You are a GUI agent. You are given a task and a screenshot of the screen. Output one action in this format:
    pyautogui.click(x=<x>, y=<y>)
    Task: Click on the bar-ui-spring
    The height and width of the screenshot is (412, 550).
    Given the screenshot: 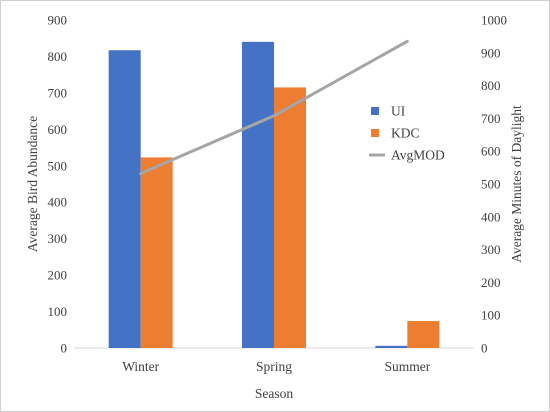 What is the action you would take?
    pyautogui.click(x=258, y=194)
    